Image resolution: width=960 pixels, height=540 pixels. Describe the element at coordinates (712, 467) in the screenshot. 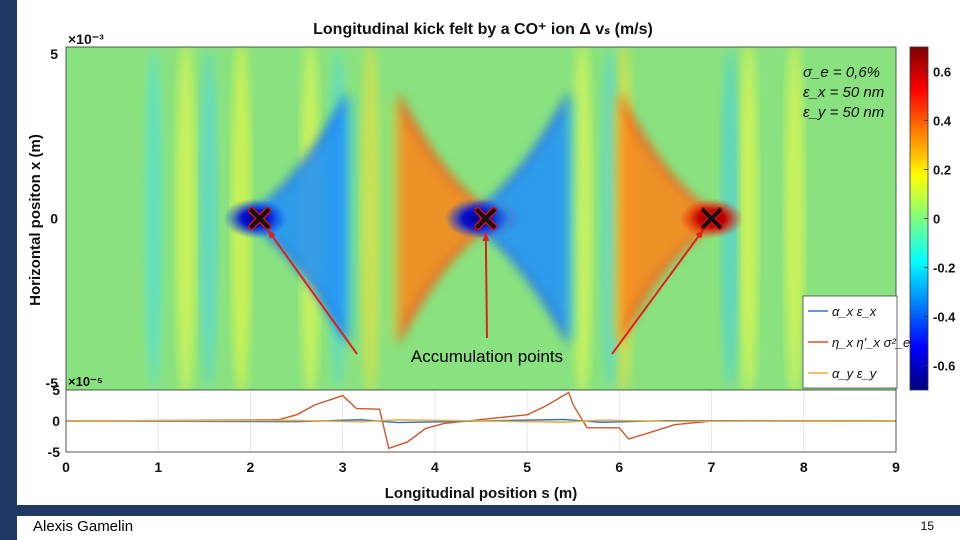

I see `x-tick-label: 7` at that location.